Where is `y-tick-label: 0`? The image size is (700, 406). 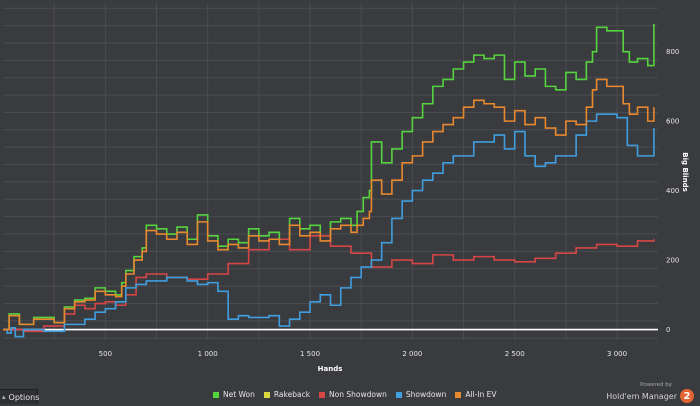 y-tick-label: 0 is located at coordinates (668, 330).